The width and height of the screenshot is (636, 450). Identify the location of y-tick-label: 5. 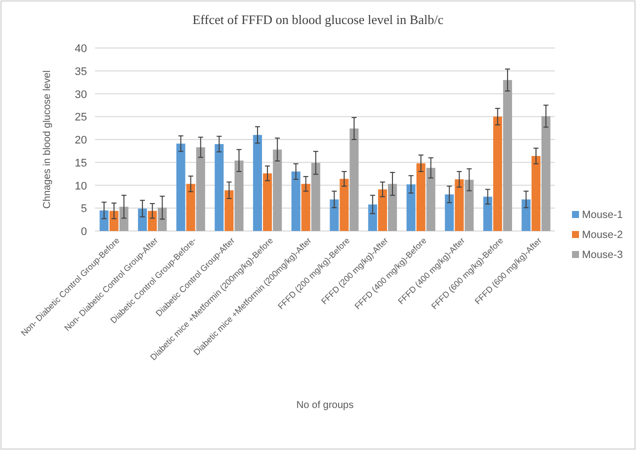
(83, 209).